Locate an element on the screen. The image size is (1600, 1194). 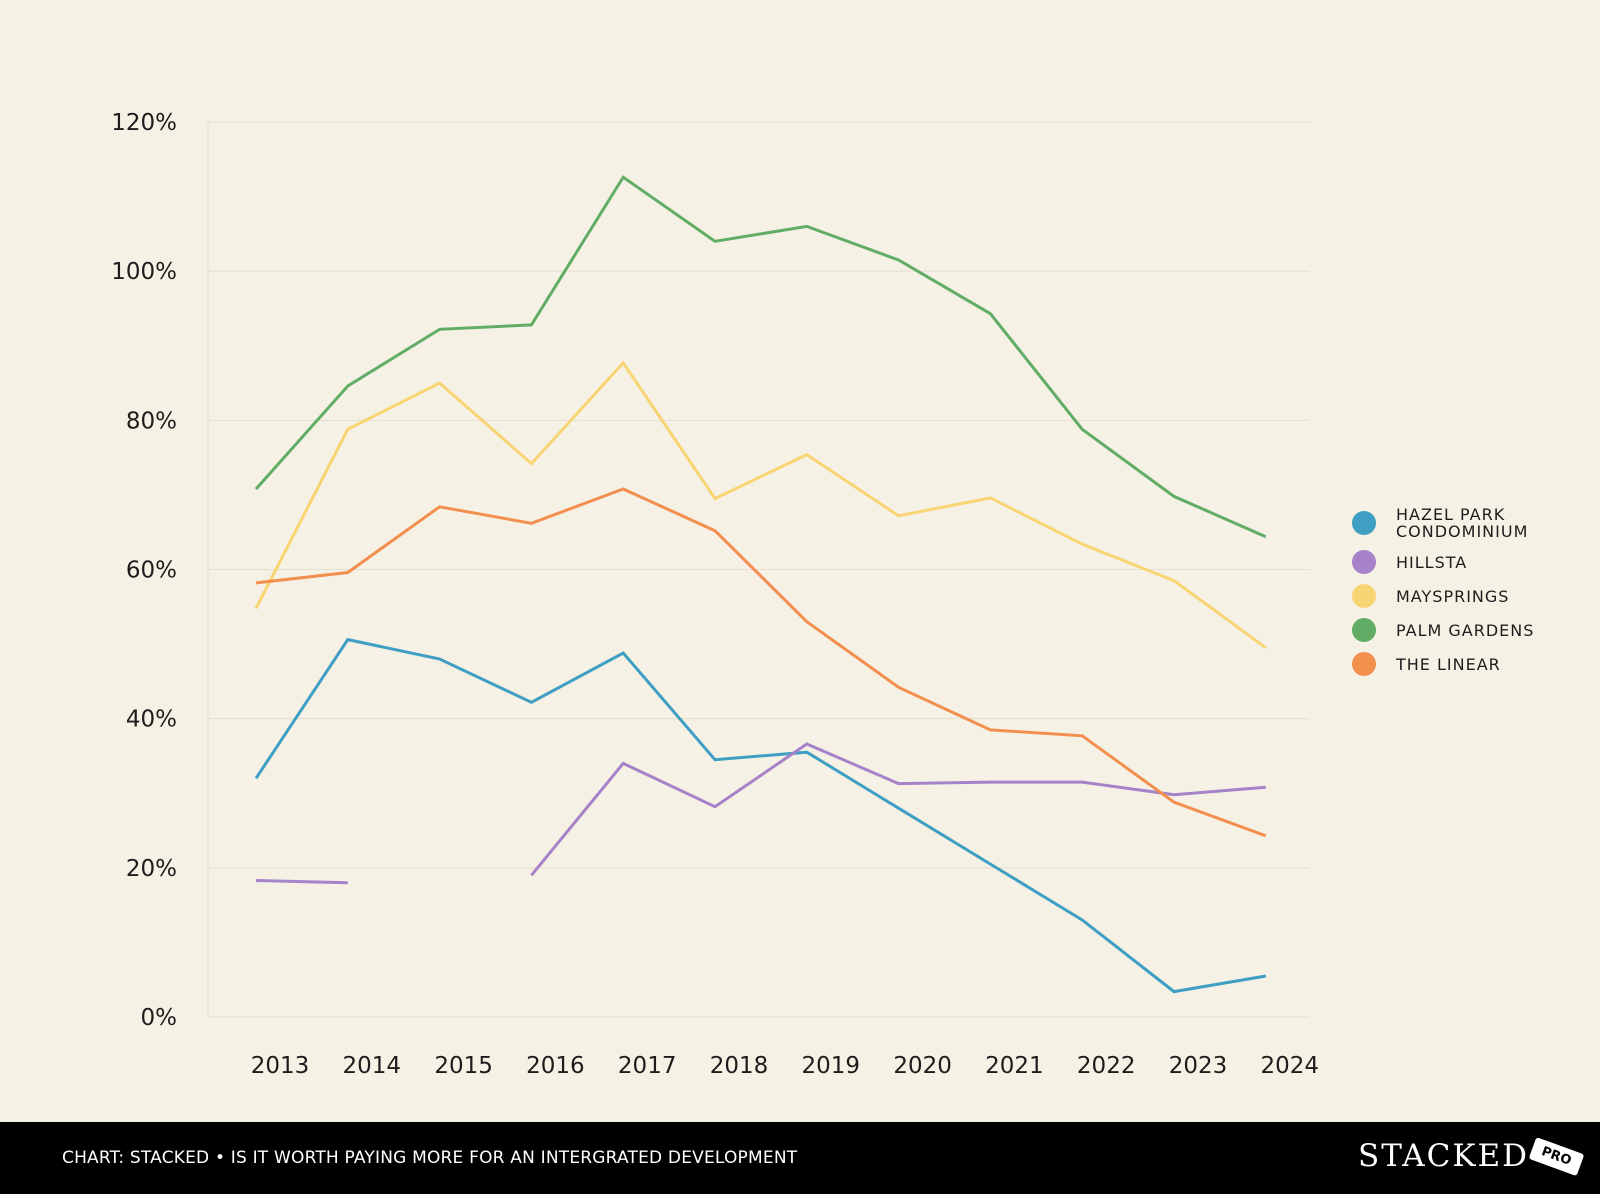
legend-item-maysprings: MAYSPRINGS is located at coordinates (1469, 596).